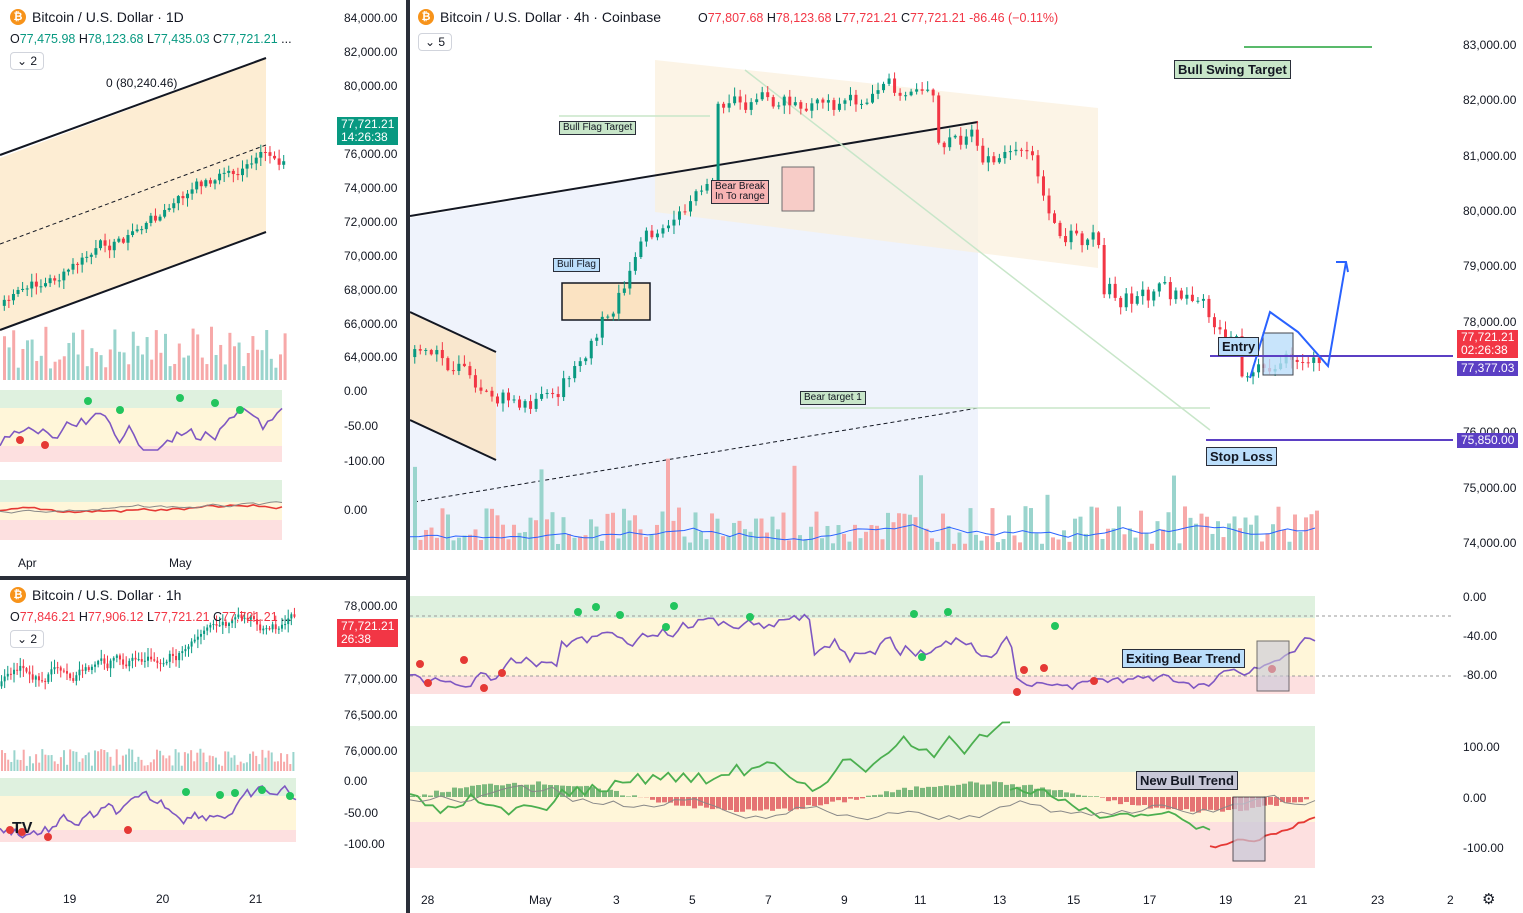 This screenshot has width=1523, height=913. Describe the element at coordinates (22, 828) in the screenshot. I see `tradingview-logo: TV` at that location.